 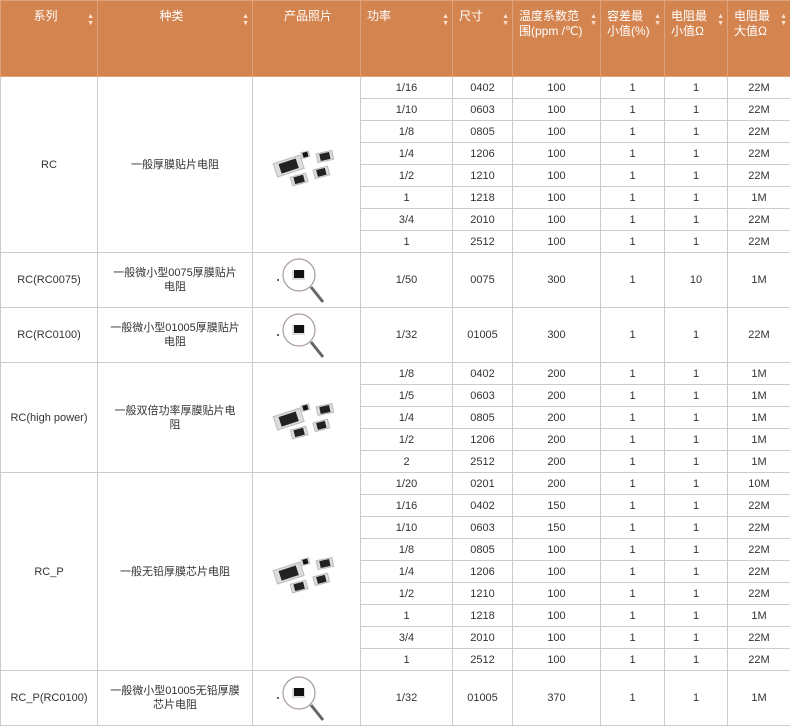 I want to click on size-cell: 01005, so click(x=483, y=335).